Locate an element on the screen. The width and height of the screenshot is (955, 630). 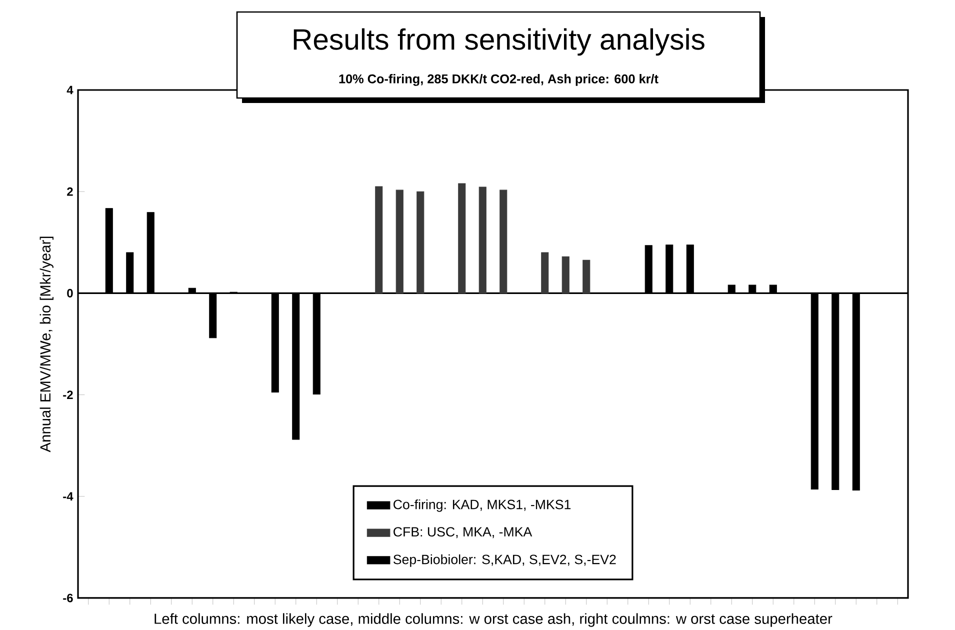
y-tick-label: -2 is located at coordinates (68, 394).